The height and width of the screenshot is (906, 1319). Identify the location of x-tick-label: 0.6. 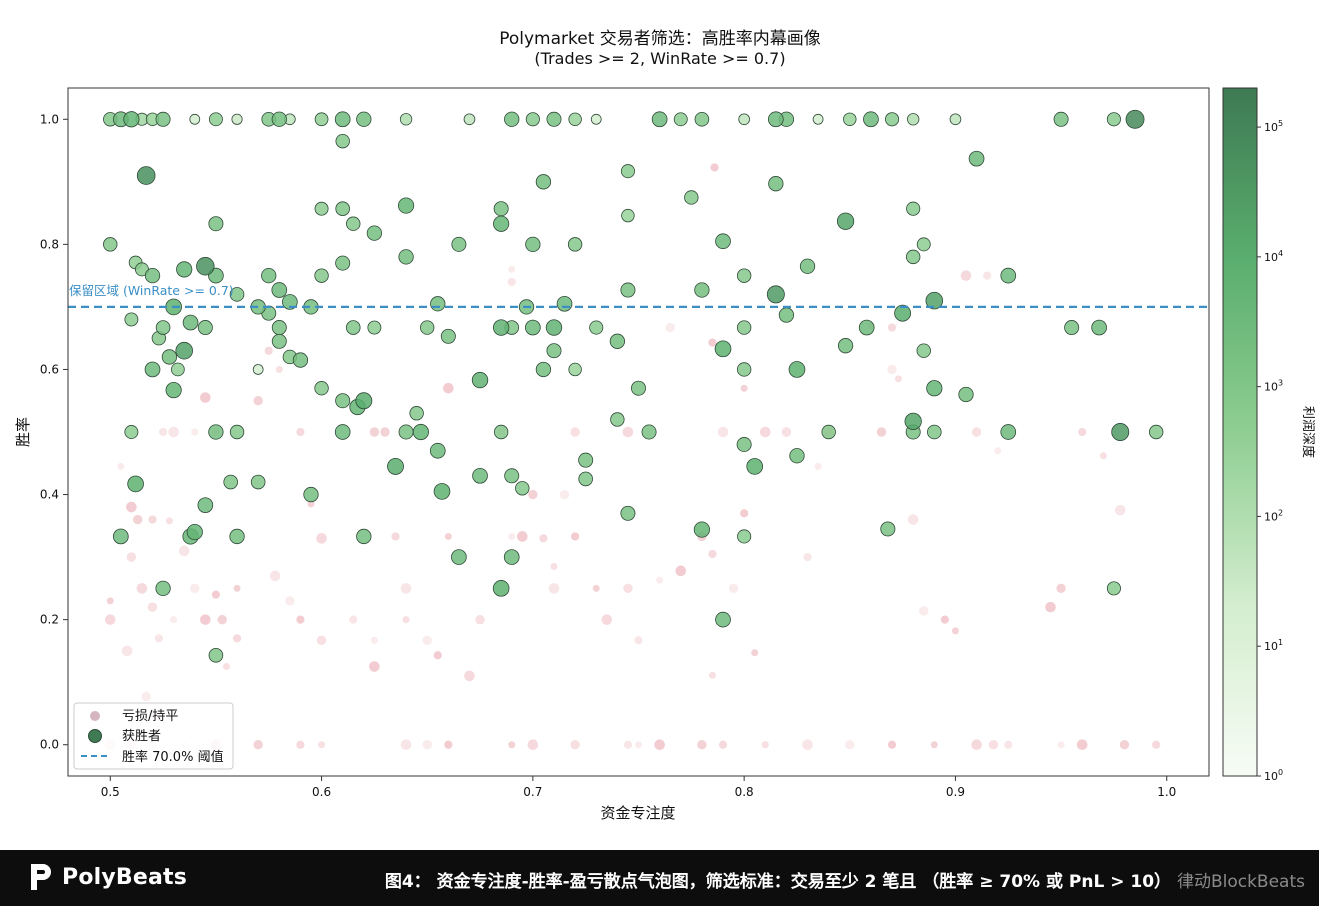
(321, 792).